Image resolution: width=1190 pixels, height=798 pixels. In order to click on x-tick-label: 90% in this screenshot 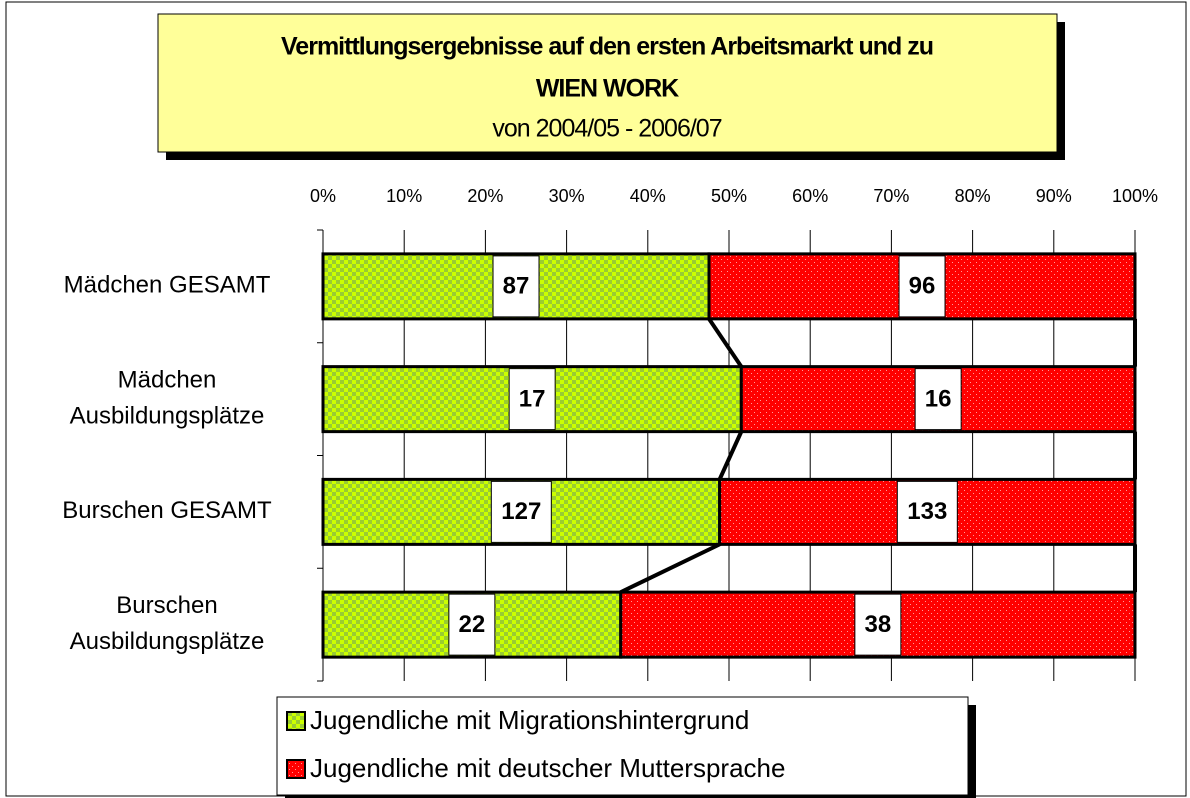, I will do `click(1054, 196)`.